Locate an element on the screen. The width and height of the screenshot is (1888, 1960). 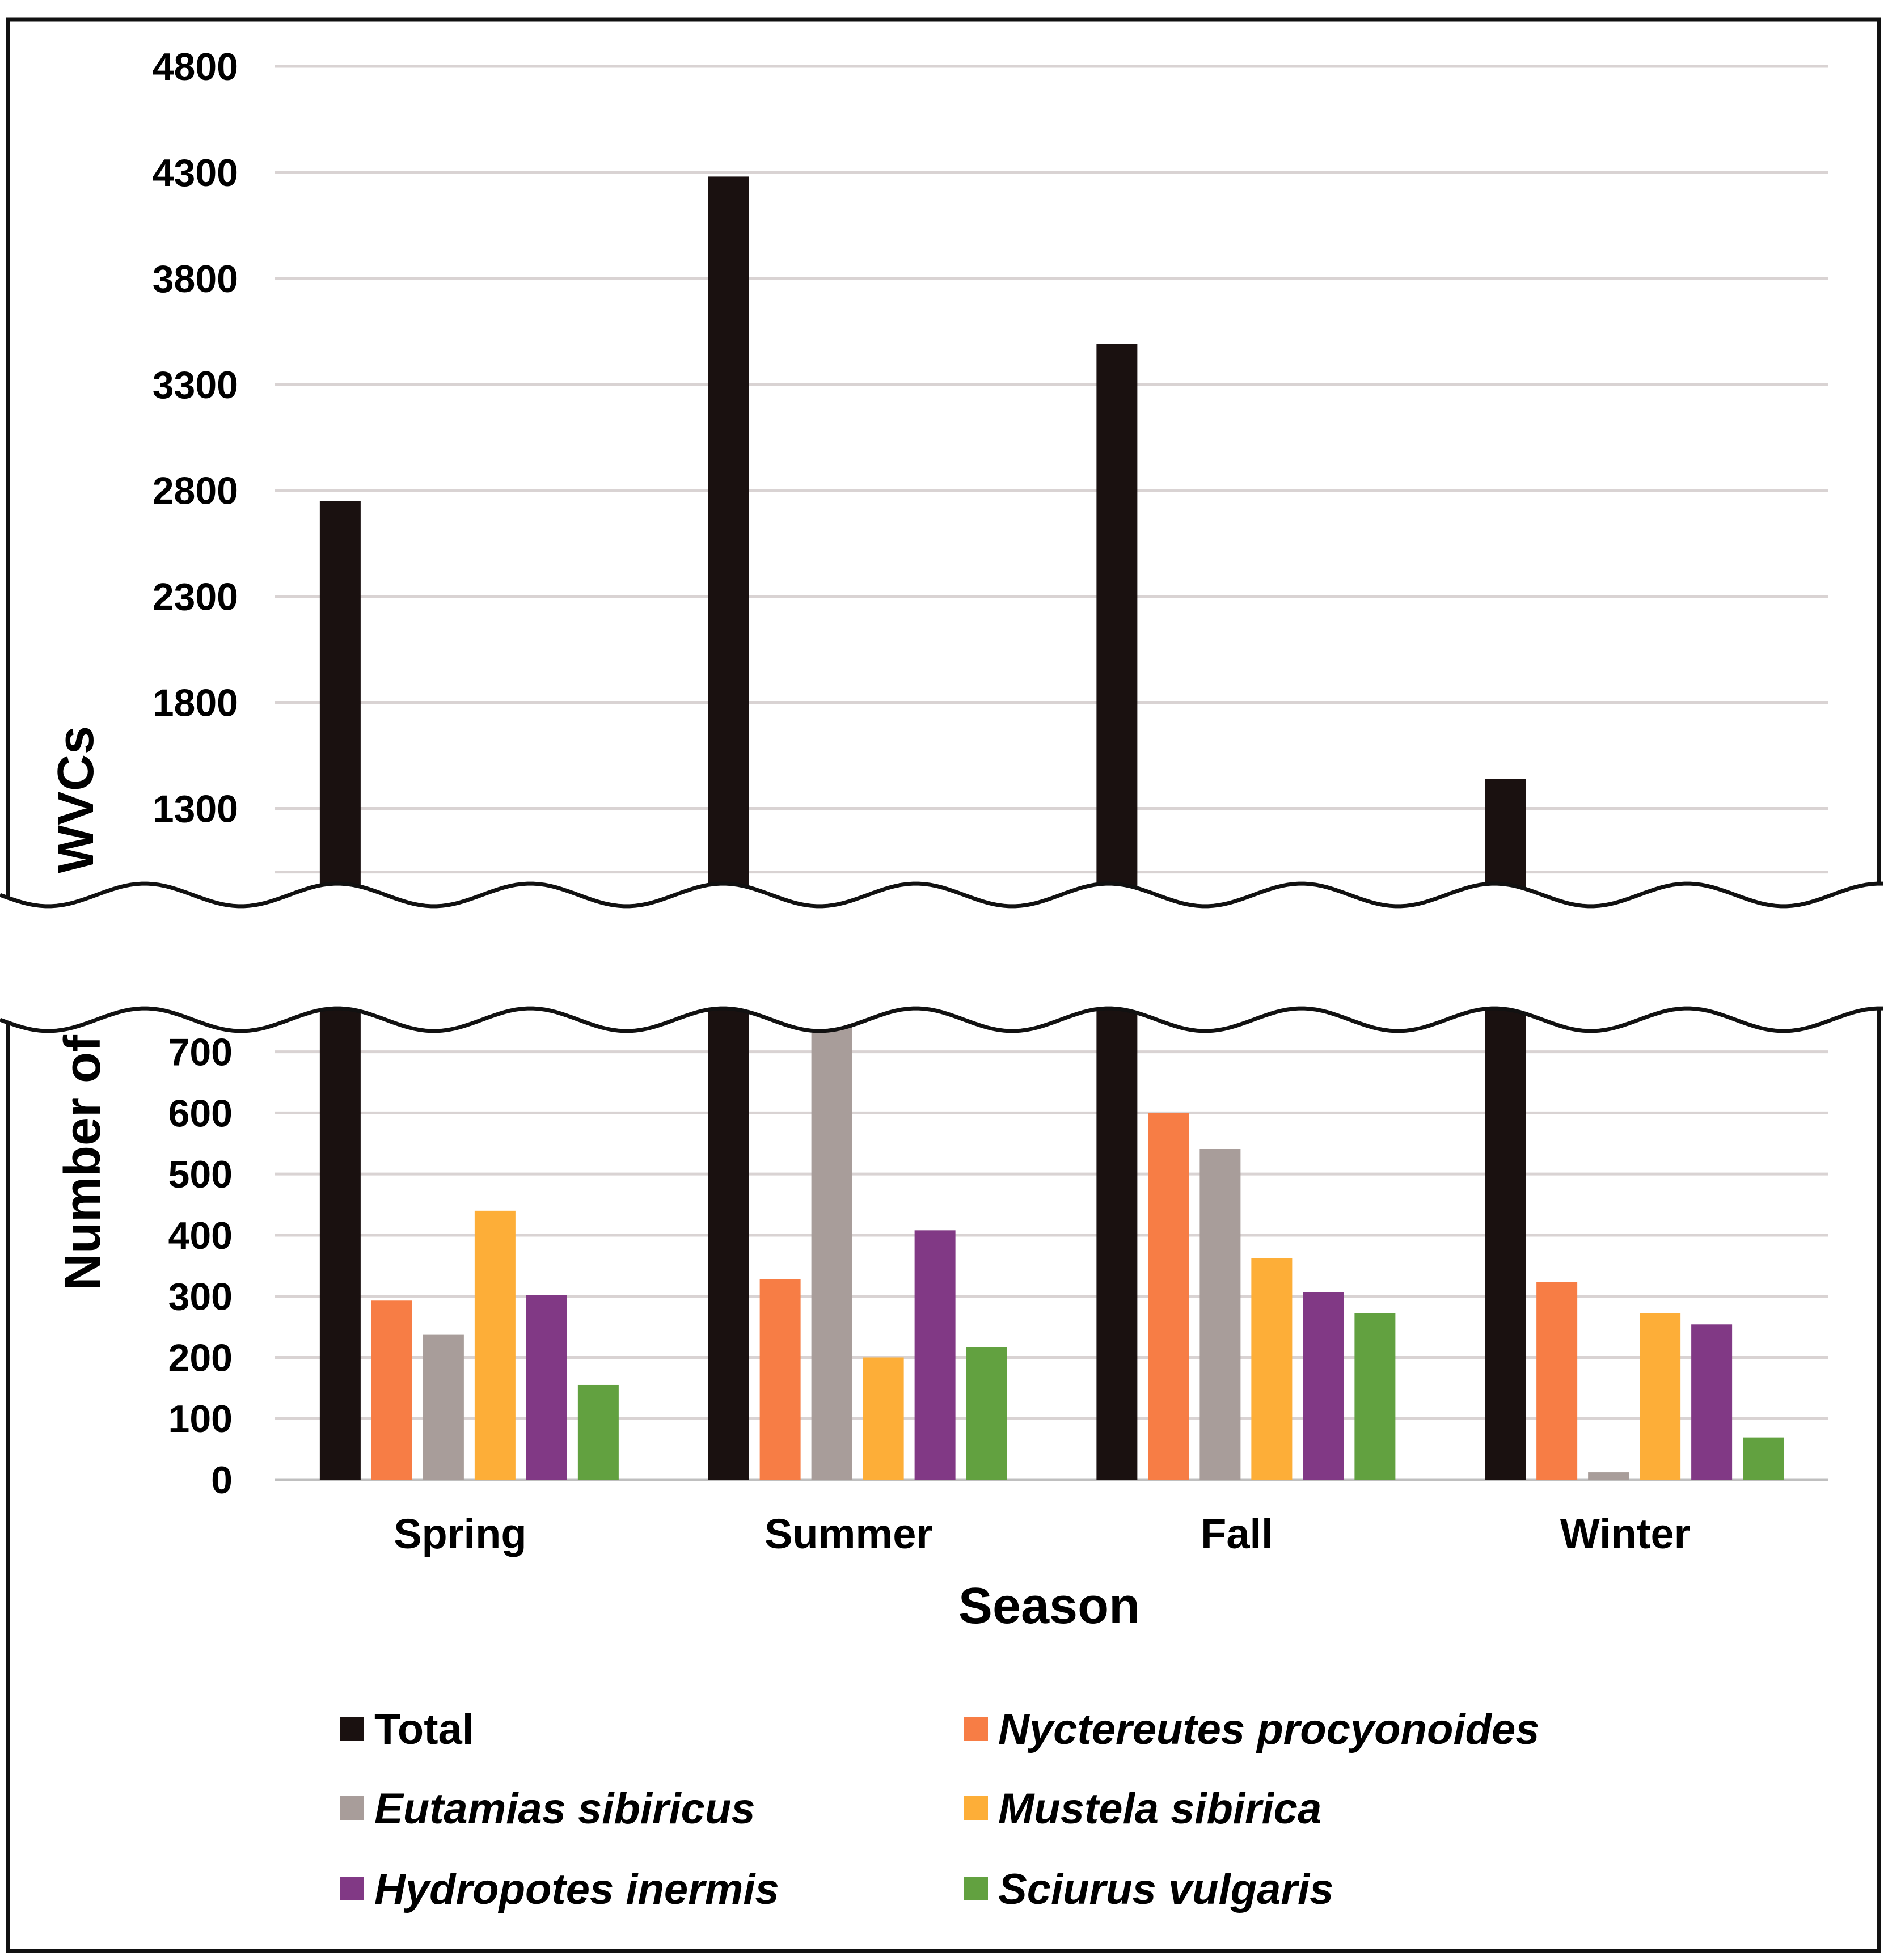
y-tick-label: 1300 is located at coordinates (195, 809).